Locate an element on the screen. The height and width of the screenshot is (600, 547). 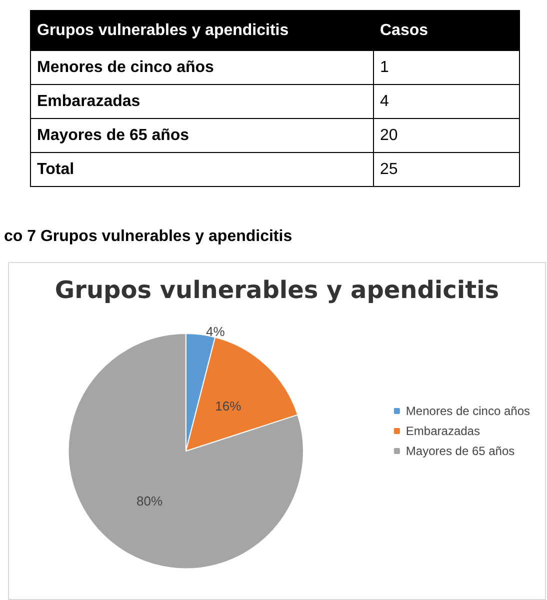
data-label: 4% is located at coordinates (216, 332).